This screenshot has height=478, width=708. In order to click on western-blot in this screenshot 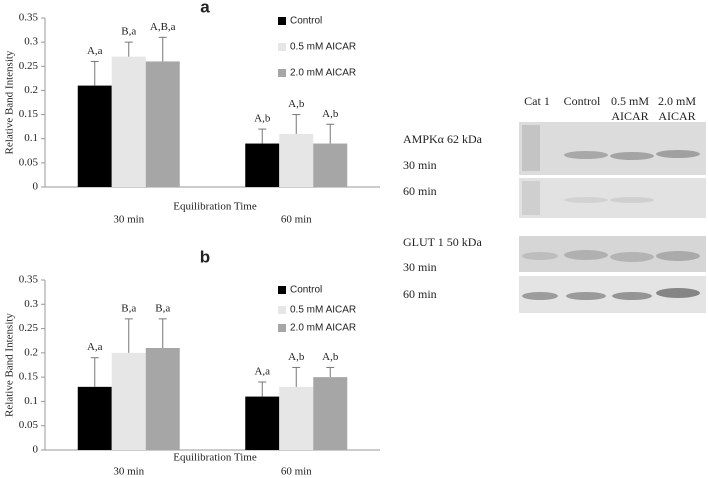, I will do `click(612, 217)`.